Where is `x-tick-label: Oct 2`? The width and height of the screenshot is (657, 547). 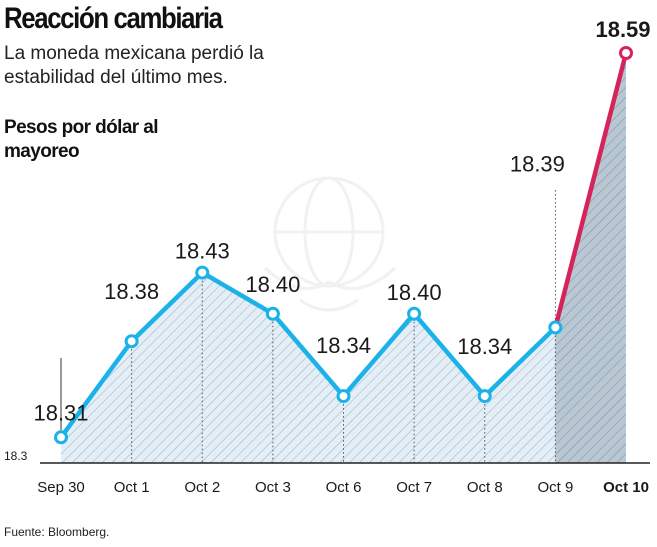 x-tick-label: Oct 2 is located at coordinates (202, 487).